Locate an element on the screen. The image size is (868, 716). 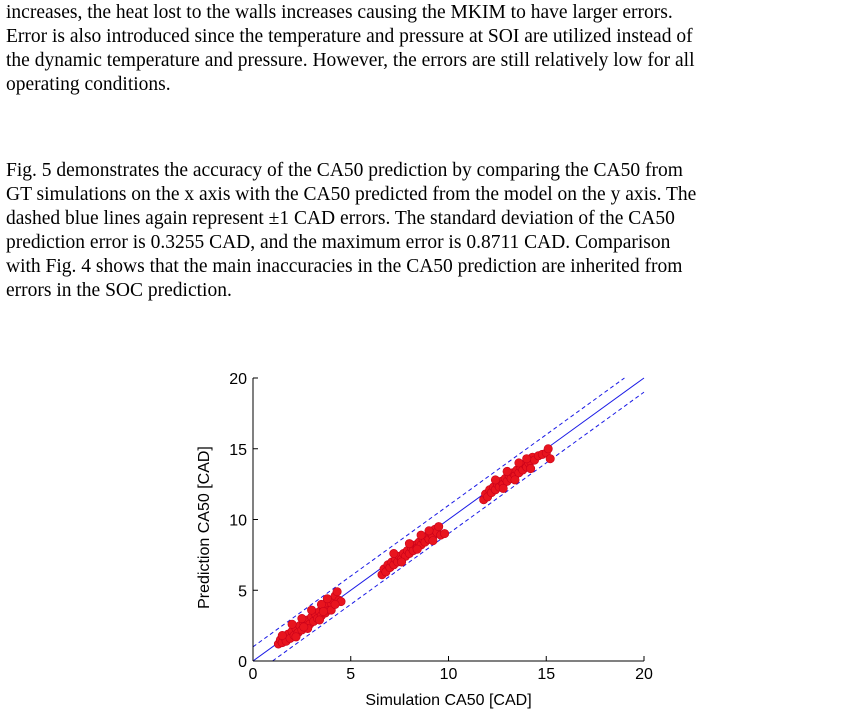
y-tick-label: 15 is located at coordinates (238, 450).